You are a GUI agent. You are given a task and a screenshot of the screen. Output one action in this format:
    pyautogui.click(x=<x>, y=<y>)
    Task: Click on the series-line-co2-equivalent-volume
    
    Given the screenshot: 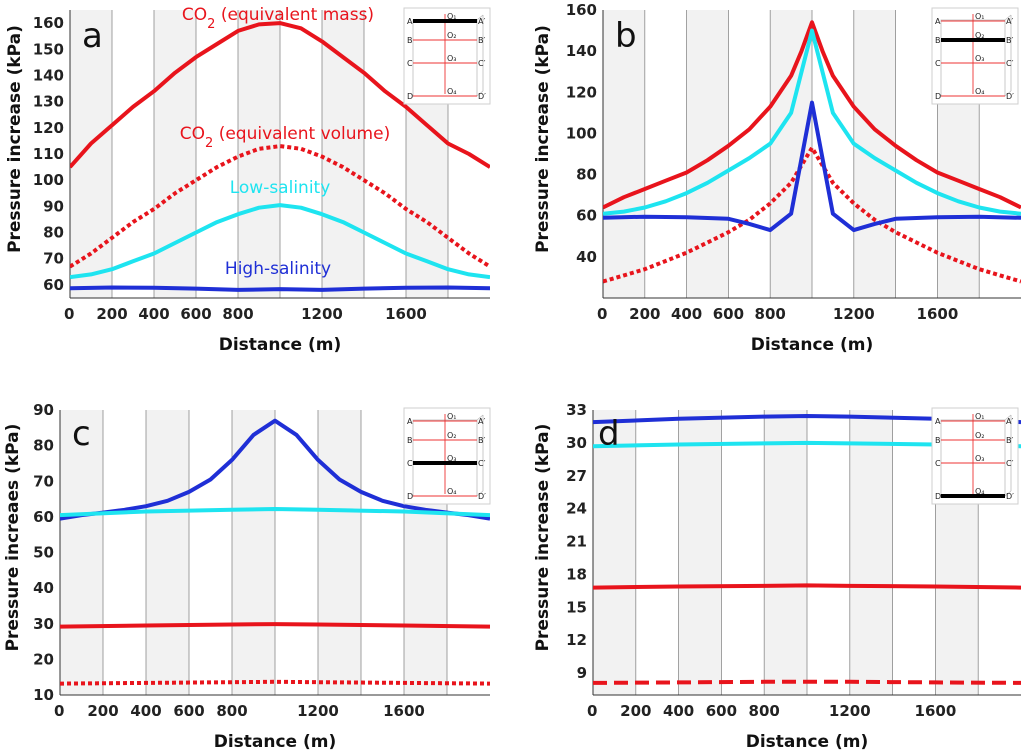 What is the action you would take?
    pyautogui.click(x=812, y=214)
    